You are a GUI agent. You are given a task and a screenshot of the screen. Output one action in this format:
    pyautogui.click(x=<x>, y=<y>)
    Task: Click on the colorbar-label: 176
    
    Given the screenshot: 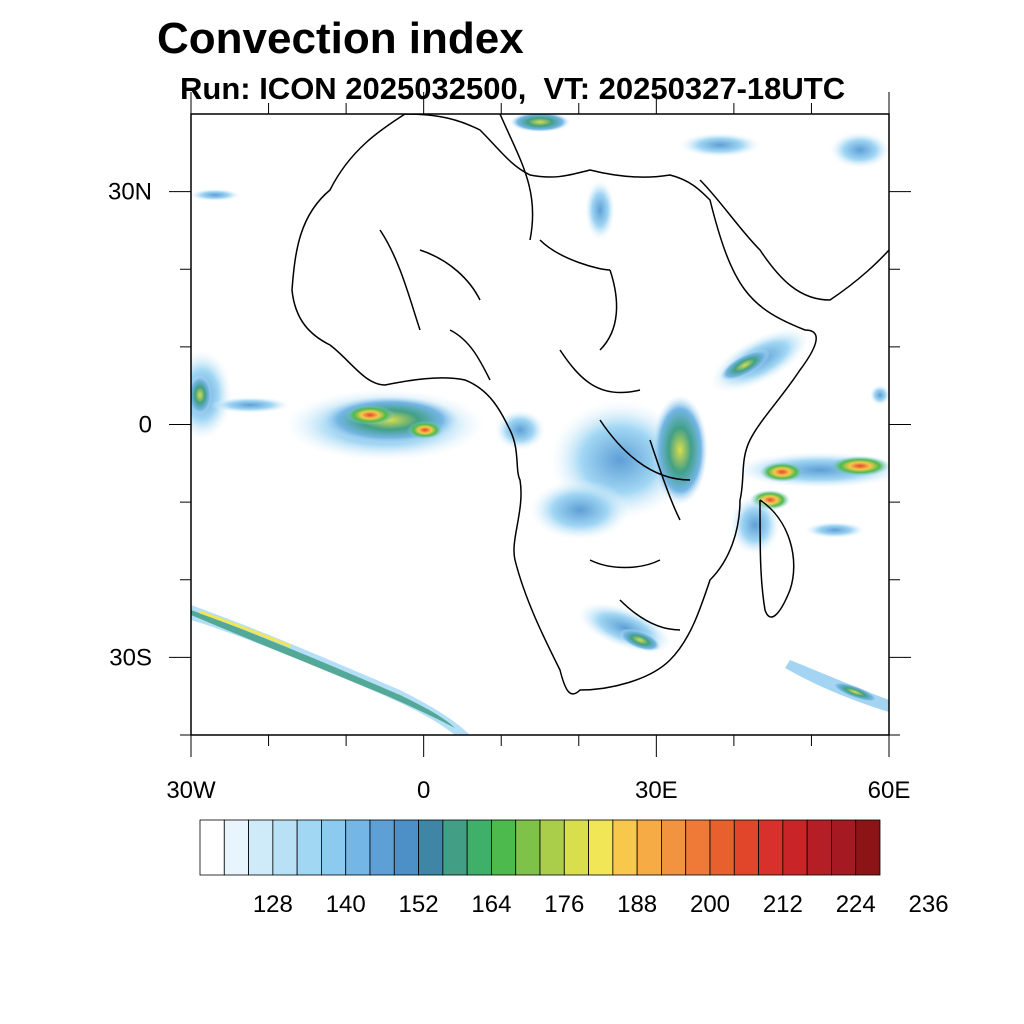 What is the action you would take?
    pyautogui.click(x=564, y=904)
    